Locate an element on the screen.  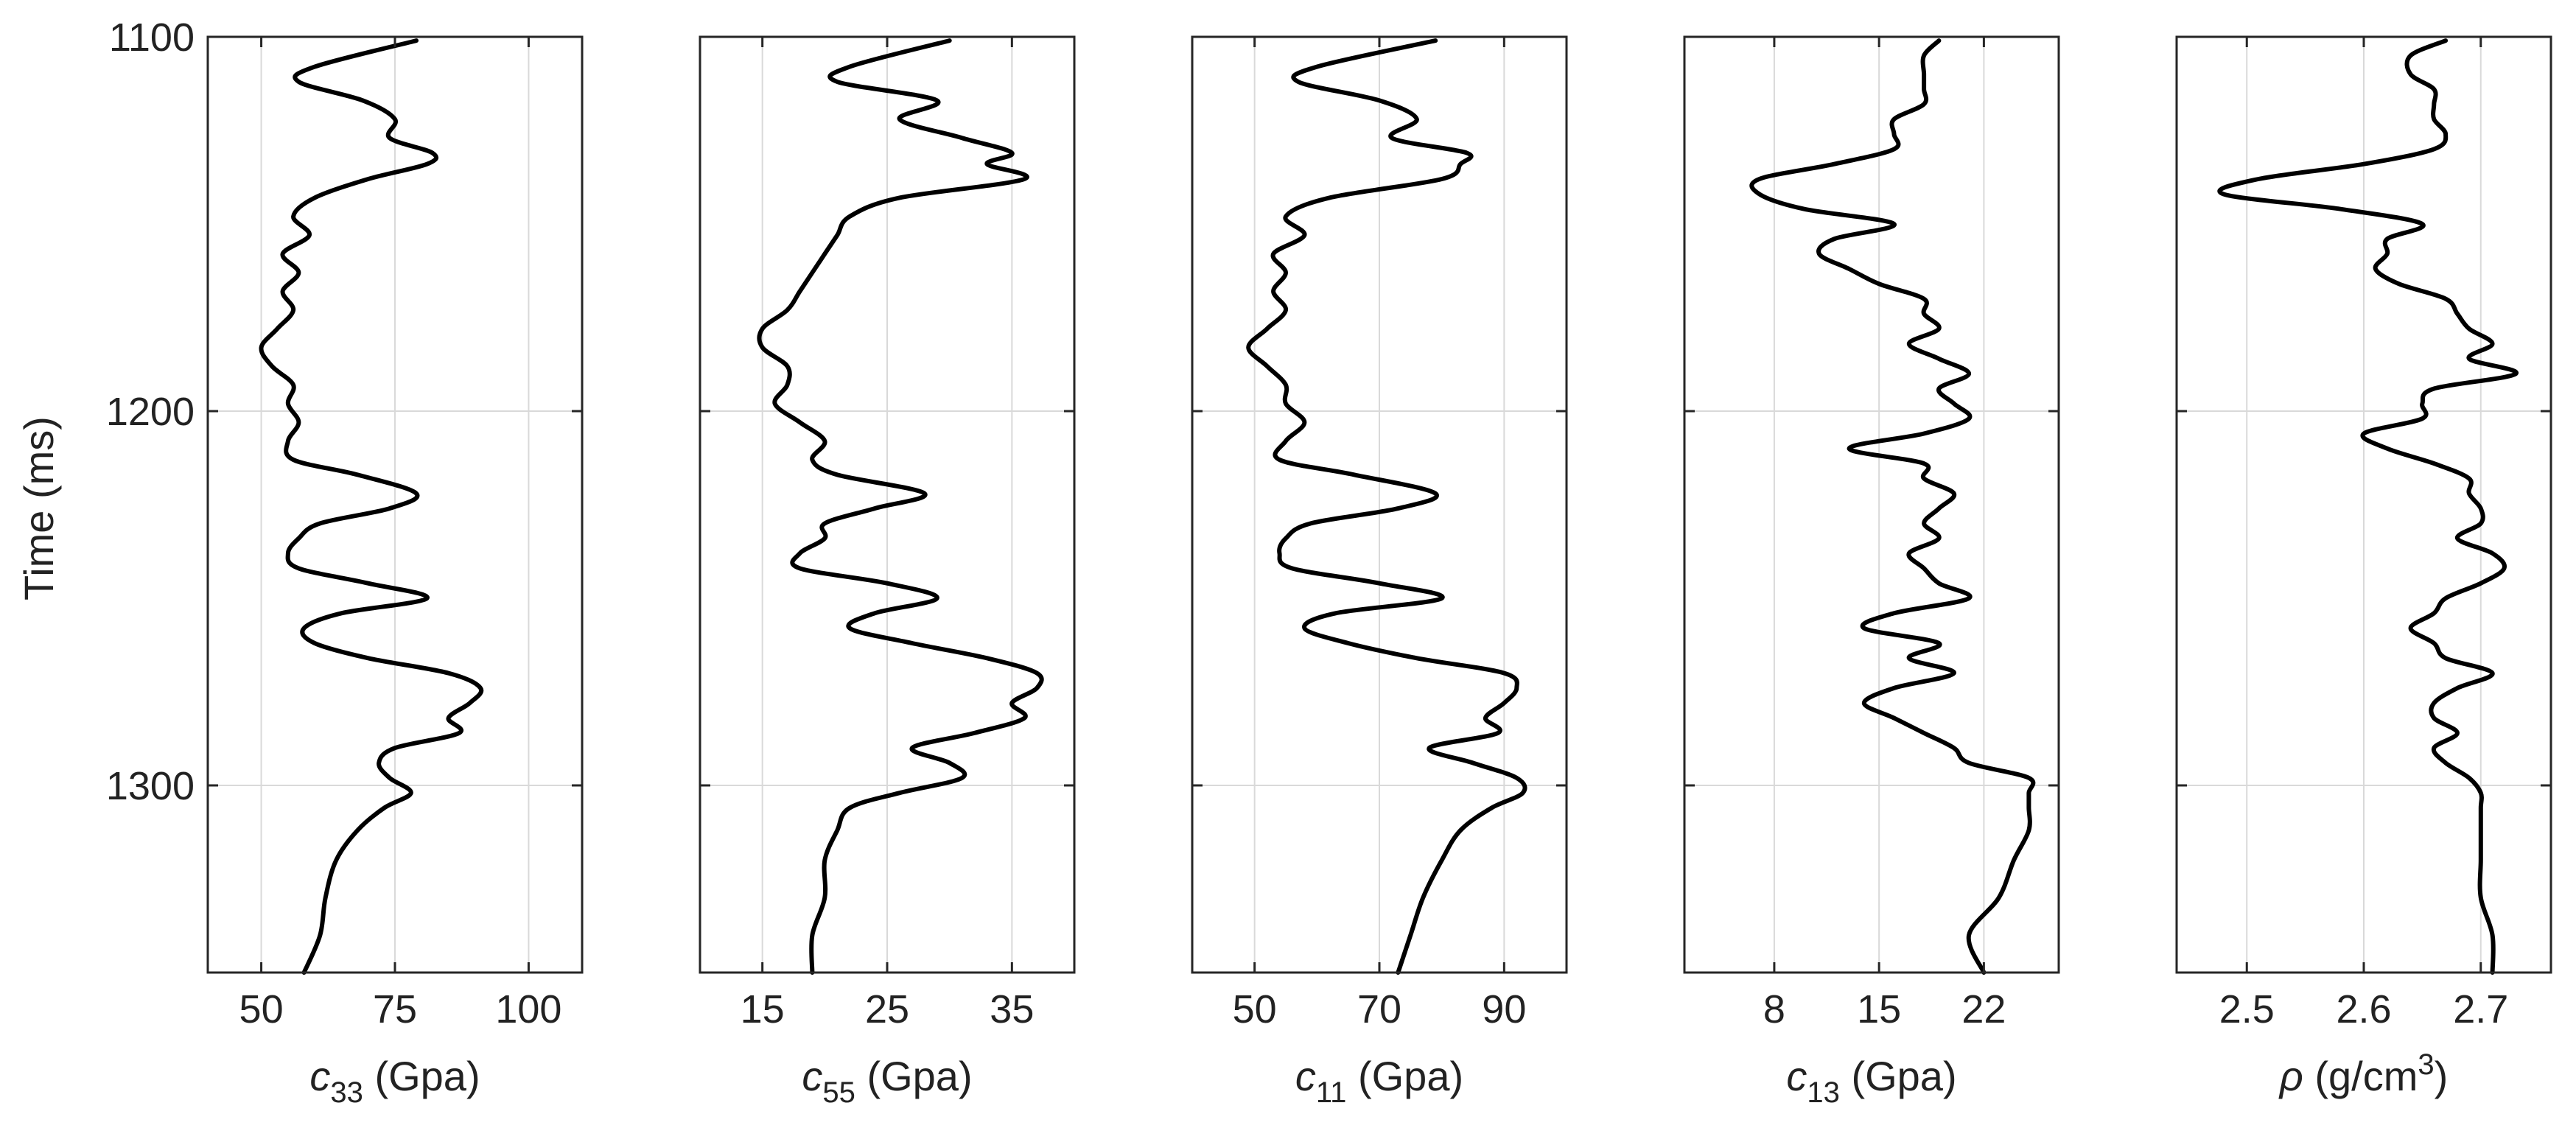
x-tick-label: 100 is located at coordinates (528, 1009).